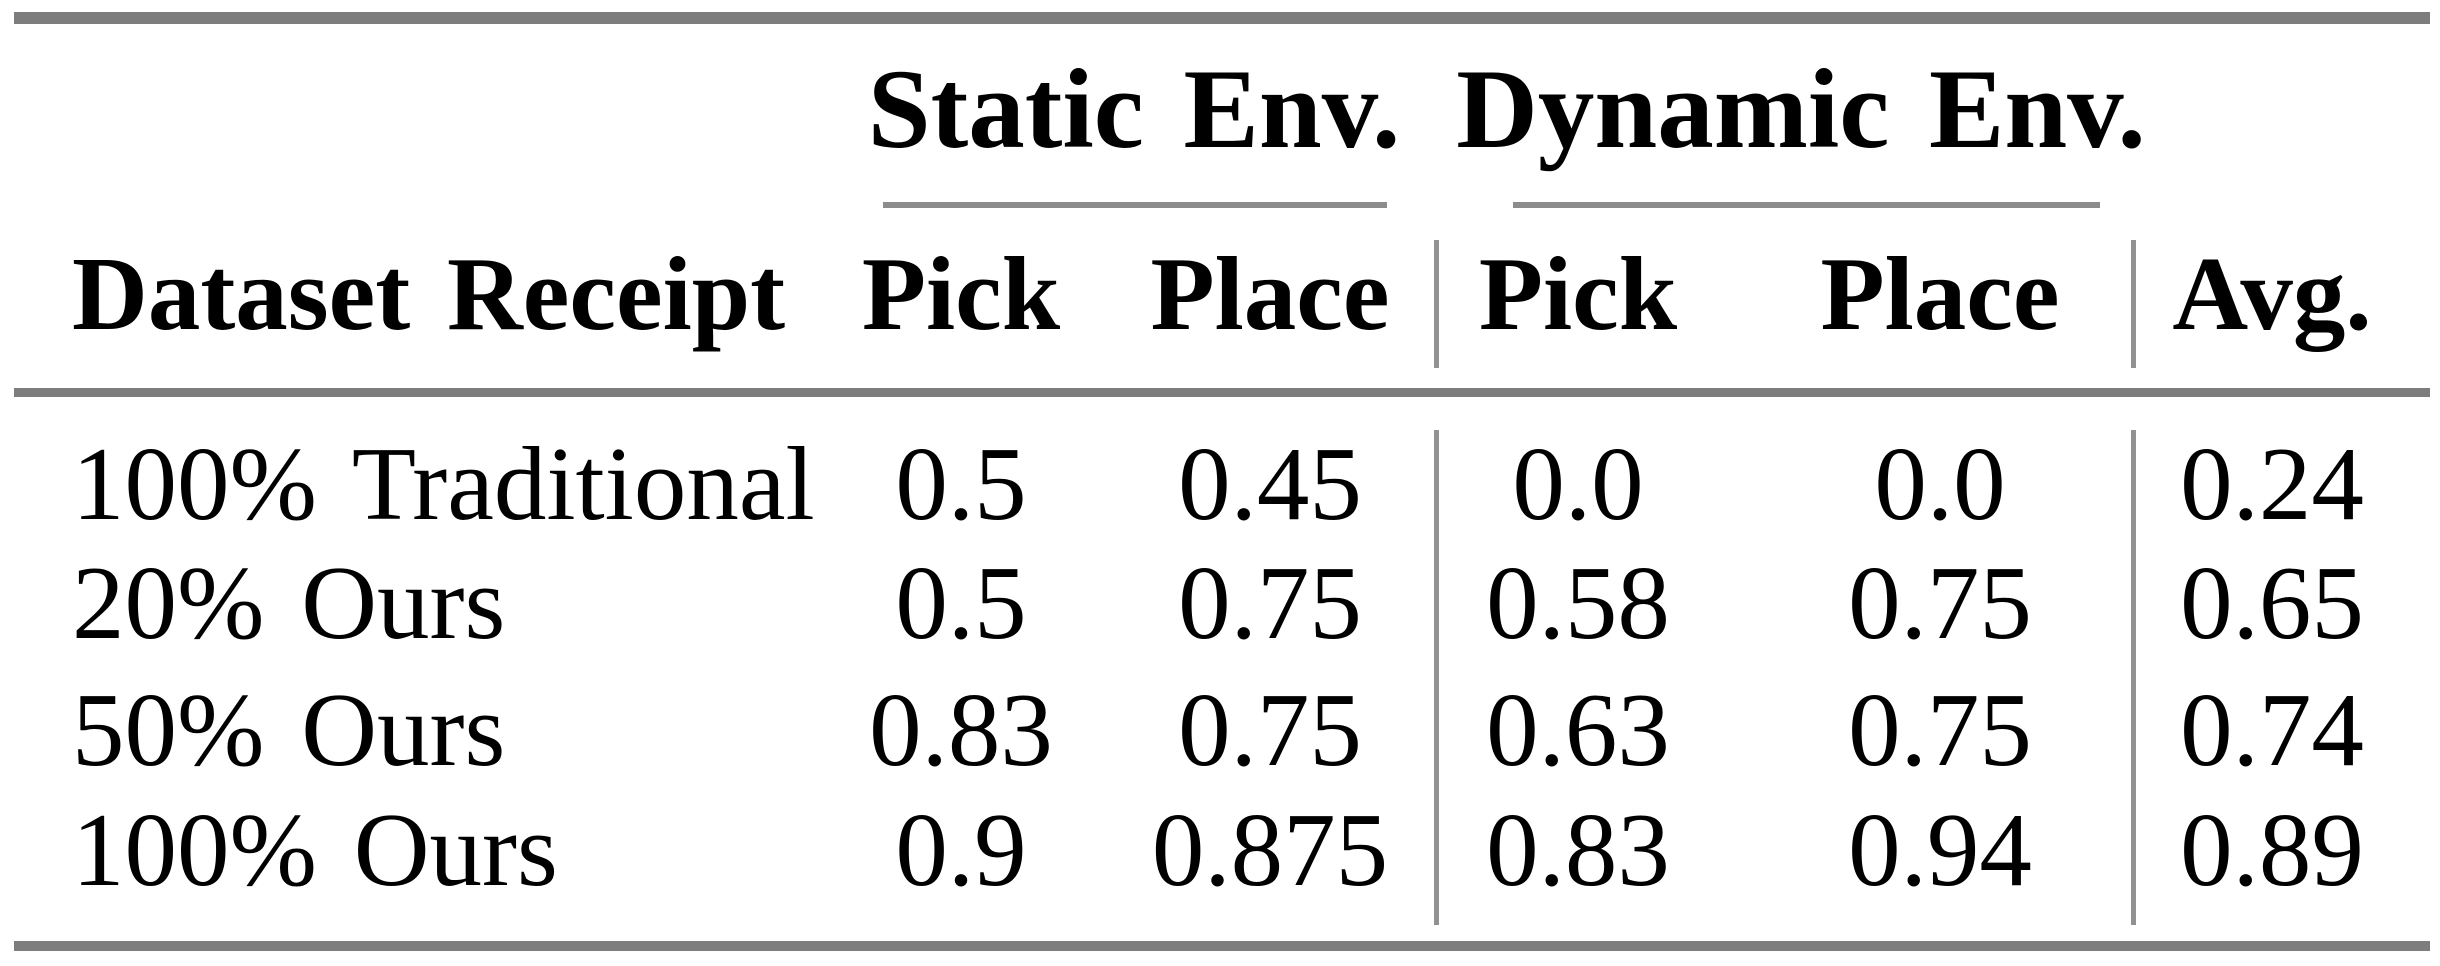 This screenshot has height=966, width=2440. Describe the element at coordinates (1940, 849) in the screenshot. I see `cell-dynamic-place: 0.94` at that location.